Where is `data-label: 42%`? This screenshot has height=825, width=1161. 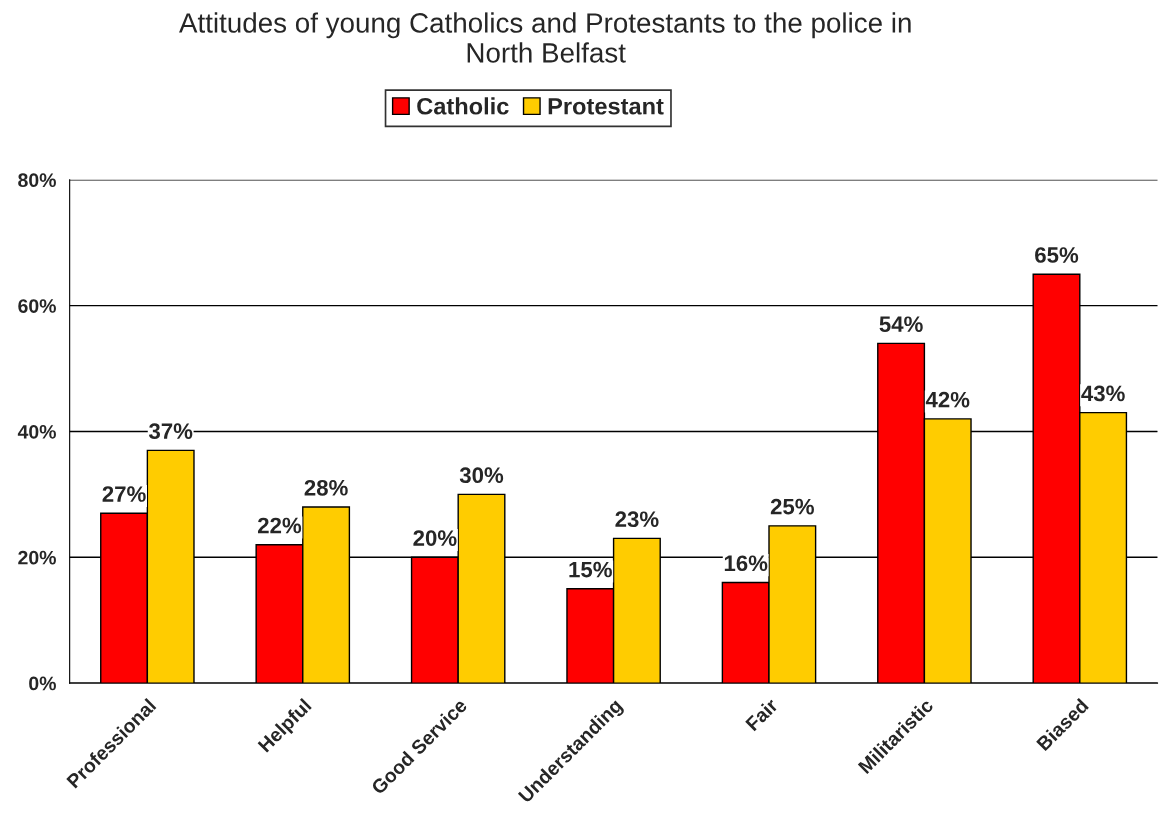
data-label: 42% is located at coordinates (947, 399).